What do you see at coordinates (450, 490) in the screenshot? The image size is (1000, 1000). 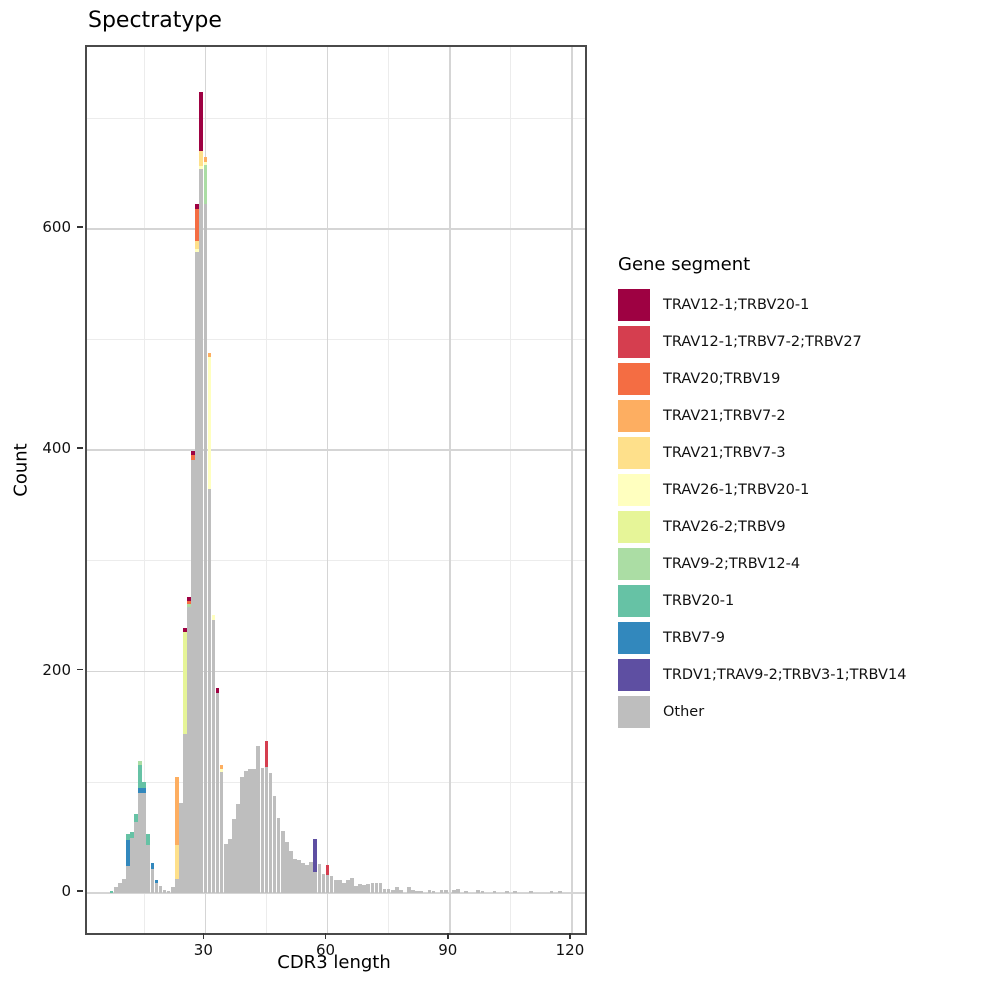 I see `gridline-x-major` at bounding box center [450, 490].